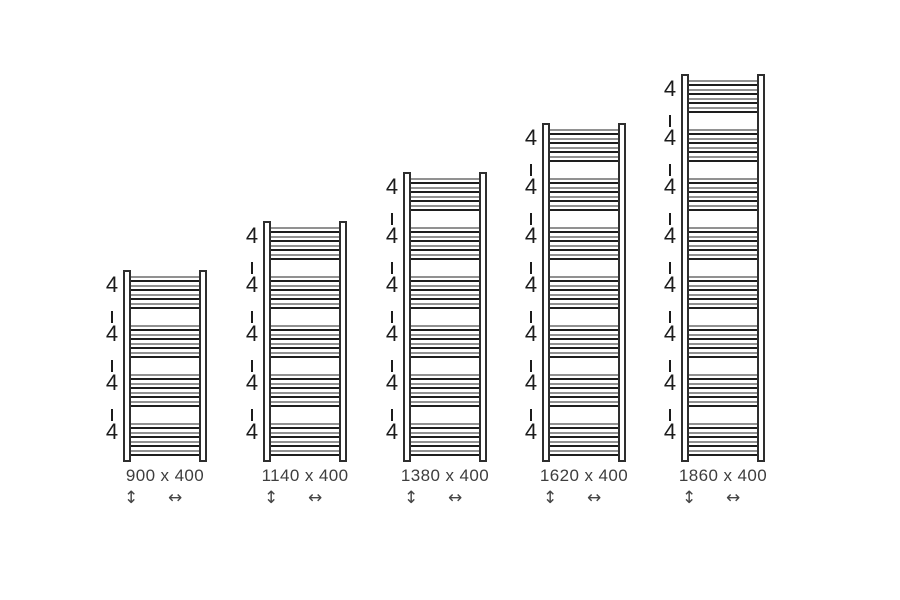 Image resolution: width=900 pixels, height=600 pixels. I want to click on width-arrow-icon: ↔, so click(315, 498).